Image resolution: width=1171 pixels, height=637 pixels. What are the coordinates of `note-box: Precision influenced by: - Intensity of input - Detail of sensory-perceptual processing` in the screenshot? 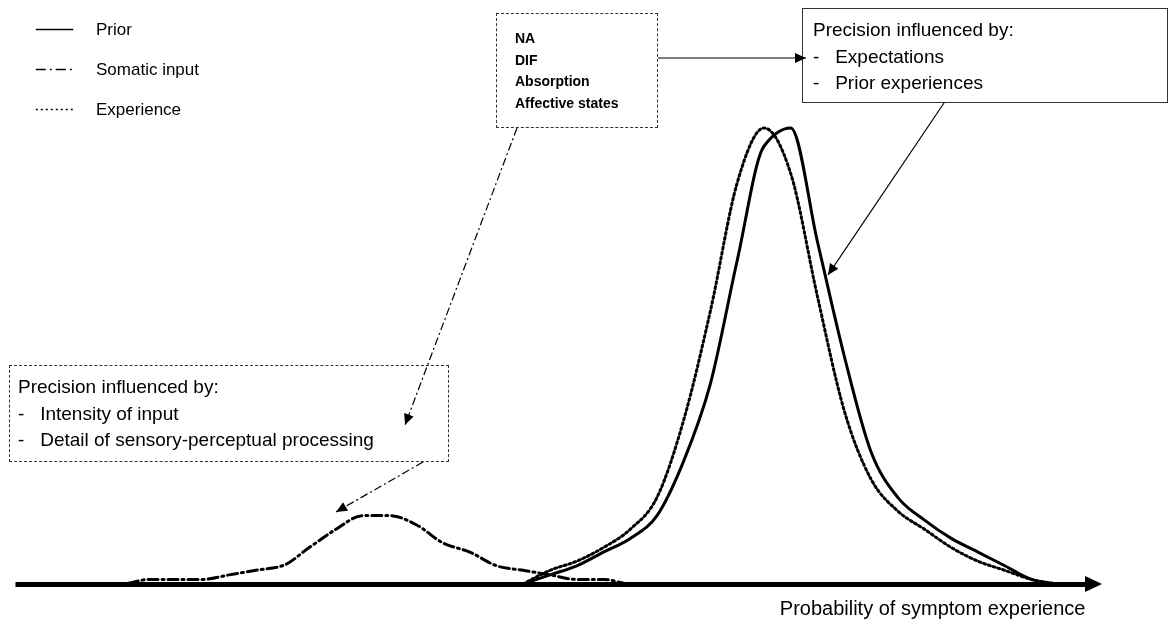 It's located at (229, 413).